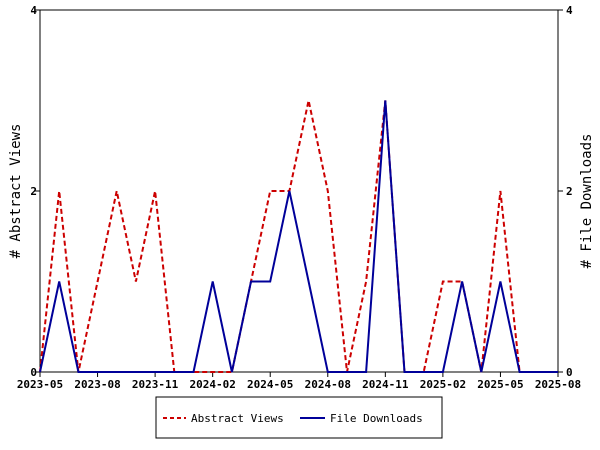 Image resolution: width=600 pixels, height=450 pixels. What do you see at coordinates (97, 384) in the screenshot?
I see `x-tick-label: 2023-08` at bounding box center [97, 384].